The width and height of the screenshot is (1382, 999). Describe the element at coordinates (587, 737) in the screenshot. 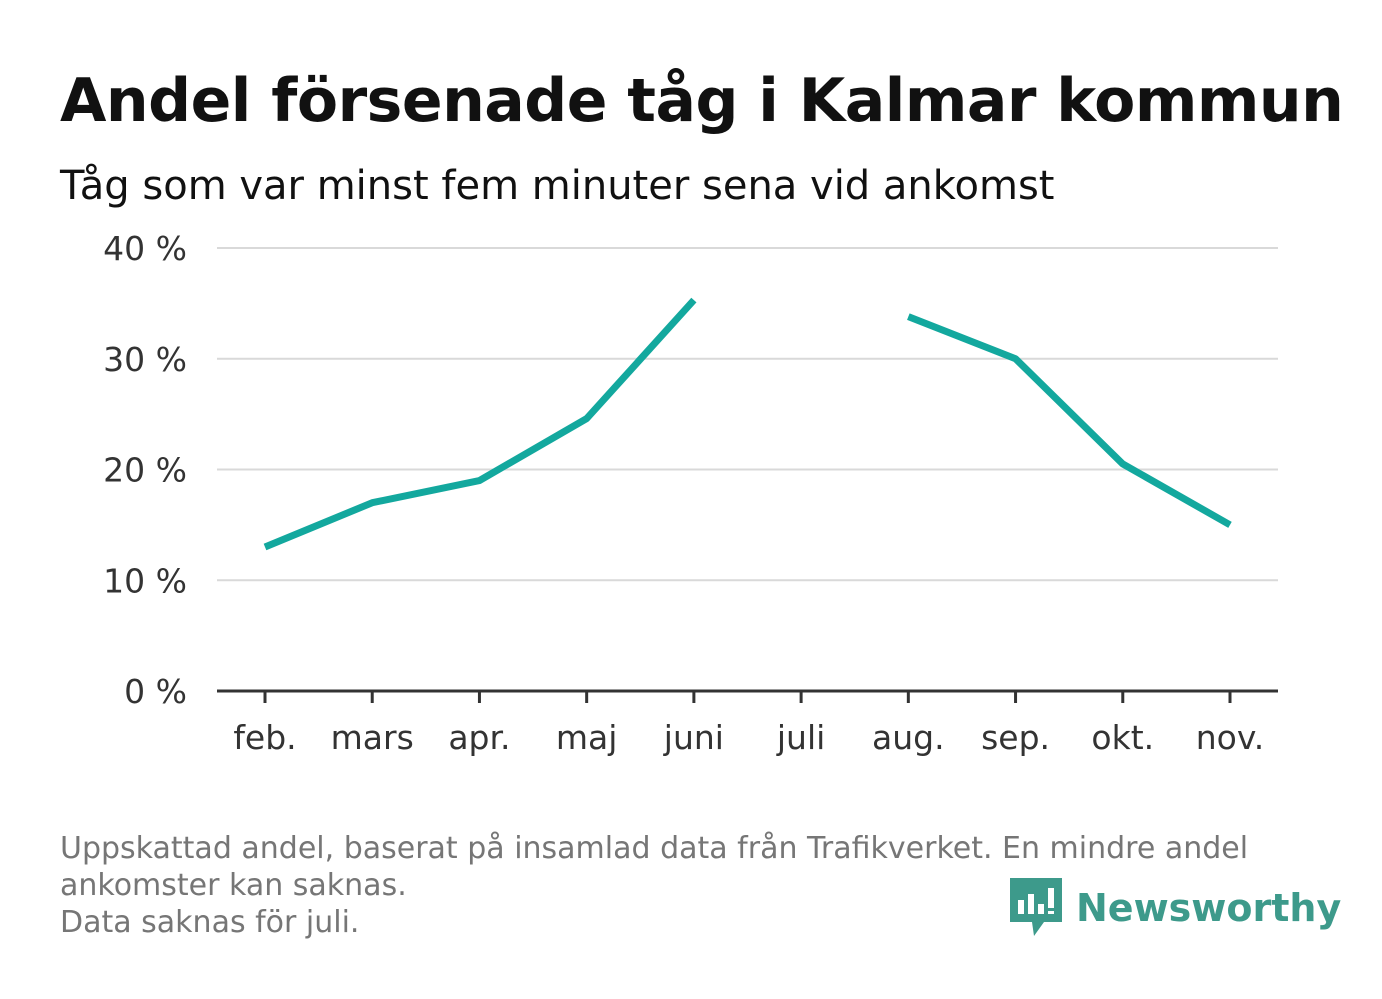

I see `x-tick-label: maj` at that location.